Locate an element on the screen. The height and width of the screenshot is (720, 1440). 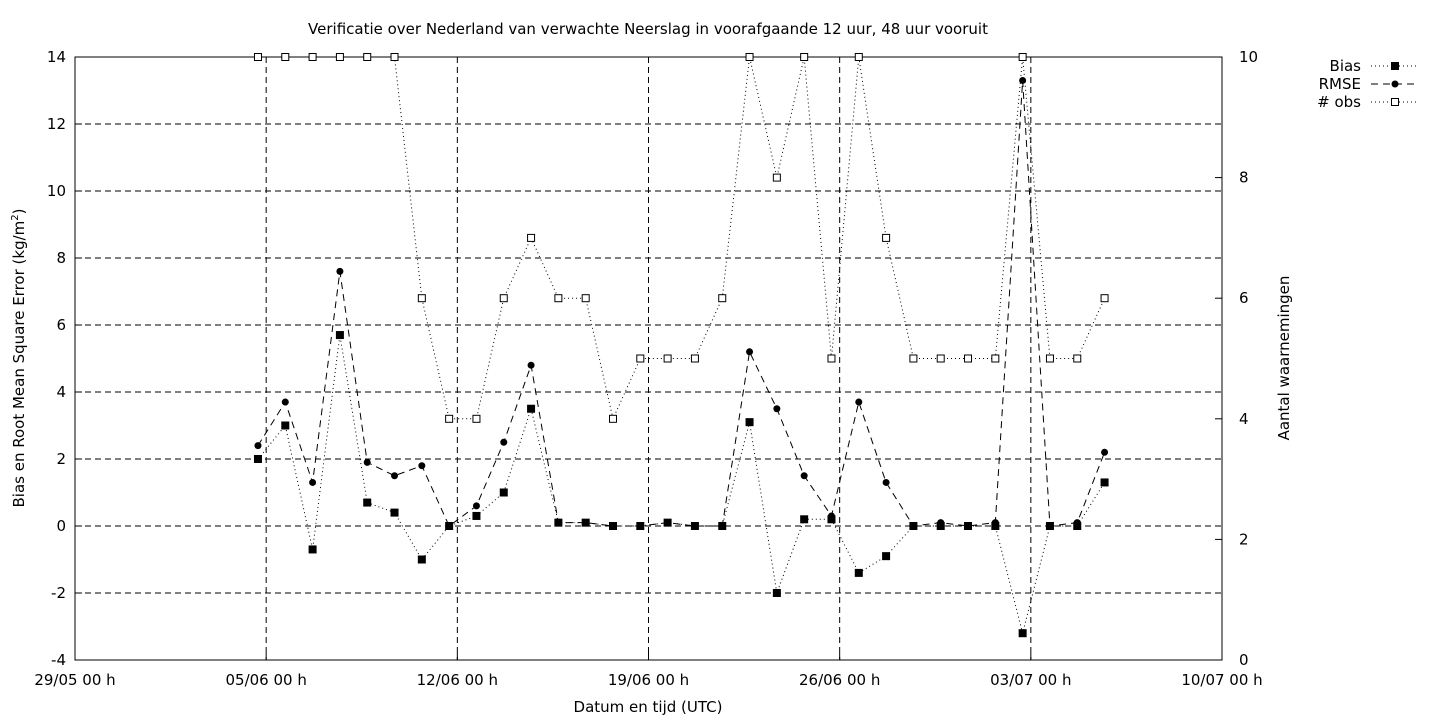
y-left-tick-label: 14 is located at coordinates (56, 57).